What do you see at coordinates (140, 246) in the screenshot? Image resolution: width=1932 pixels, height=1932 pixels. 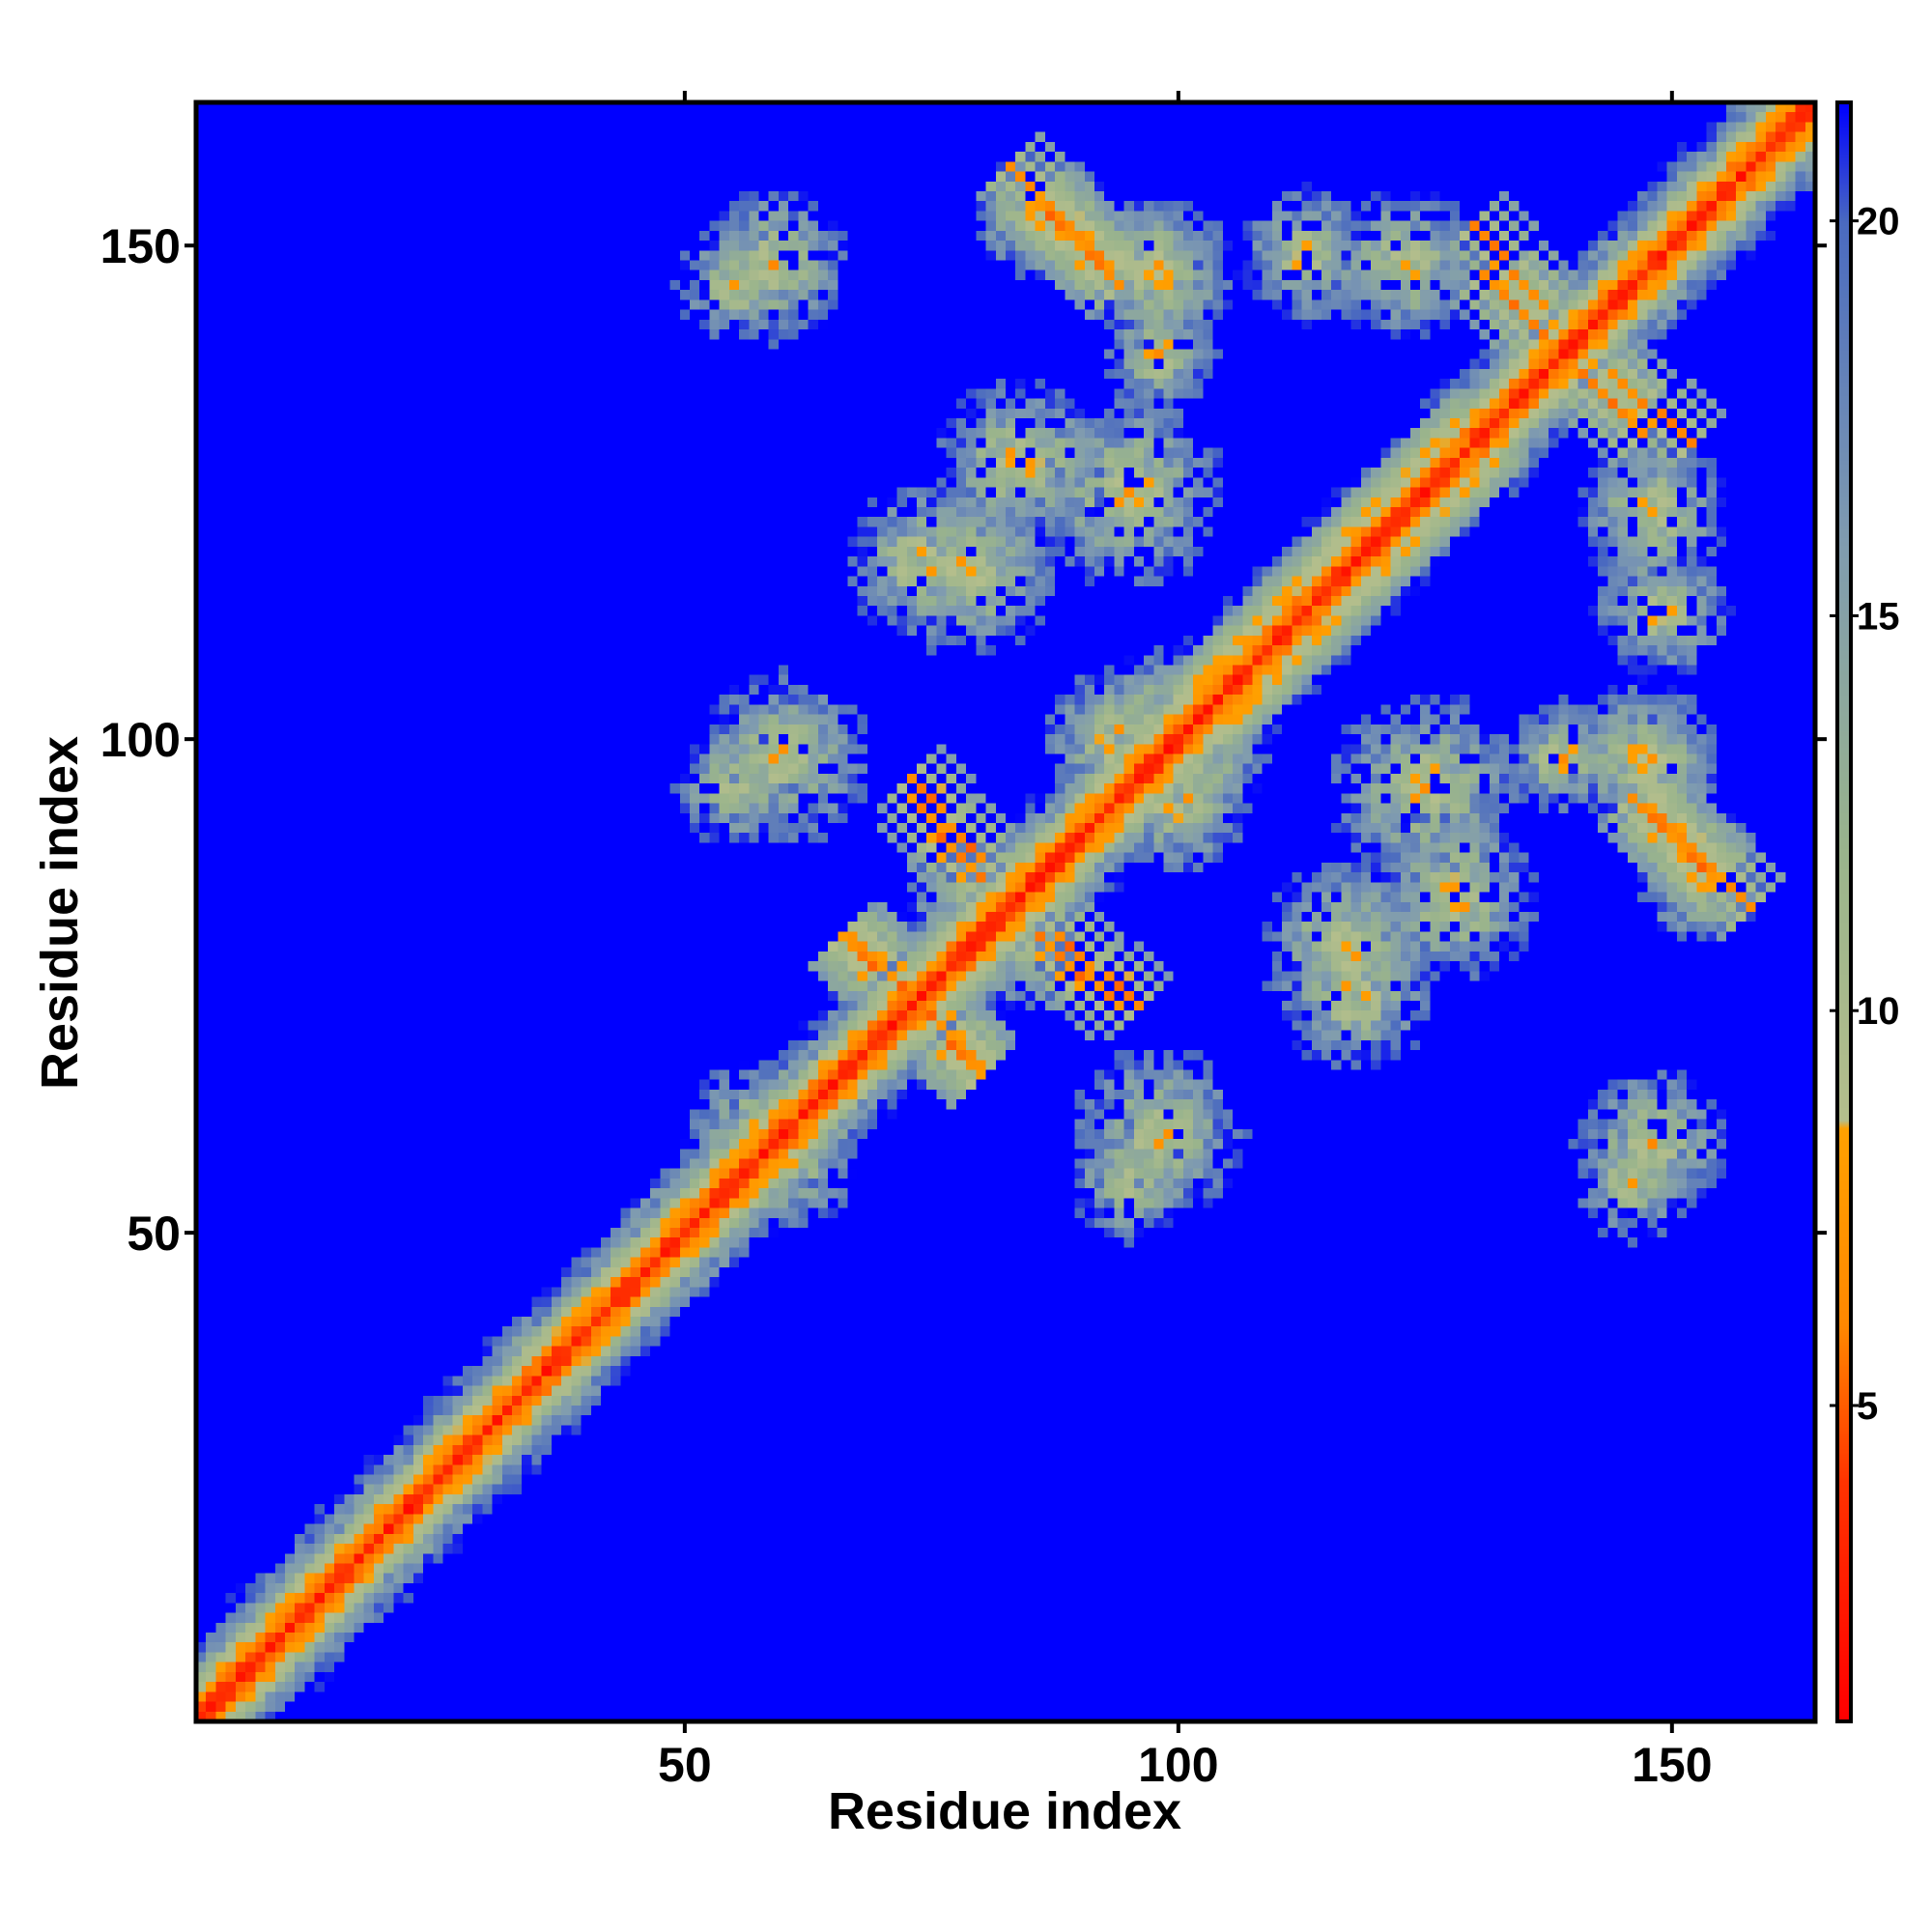 I see `y-tick-label: 150` at bounding box center [140, 246].